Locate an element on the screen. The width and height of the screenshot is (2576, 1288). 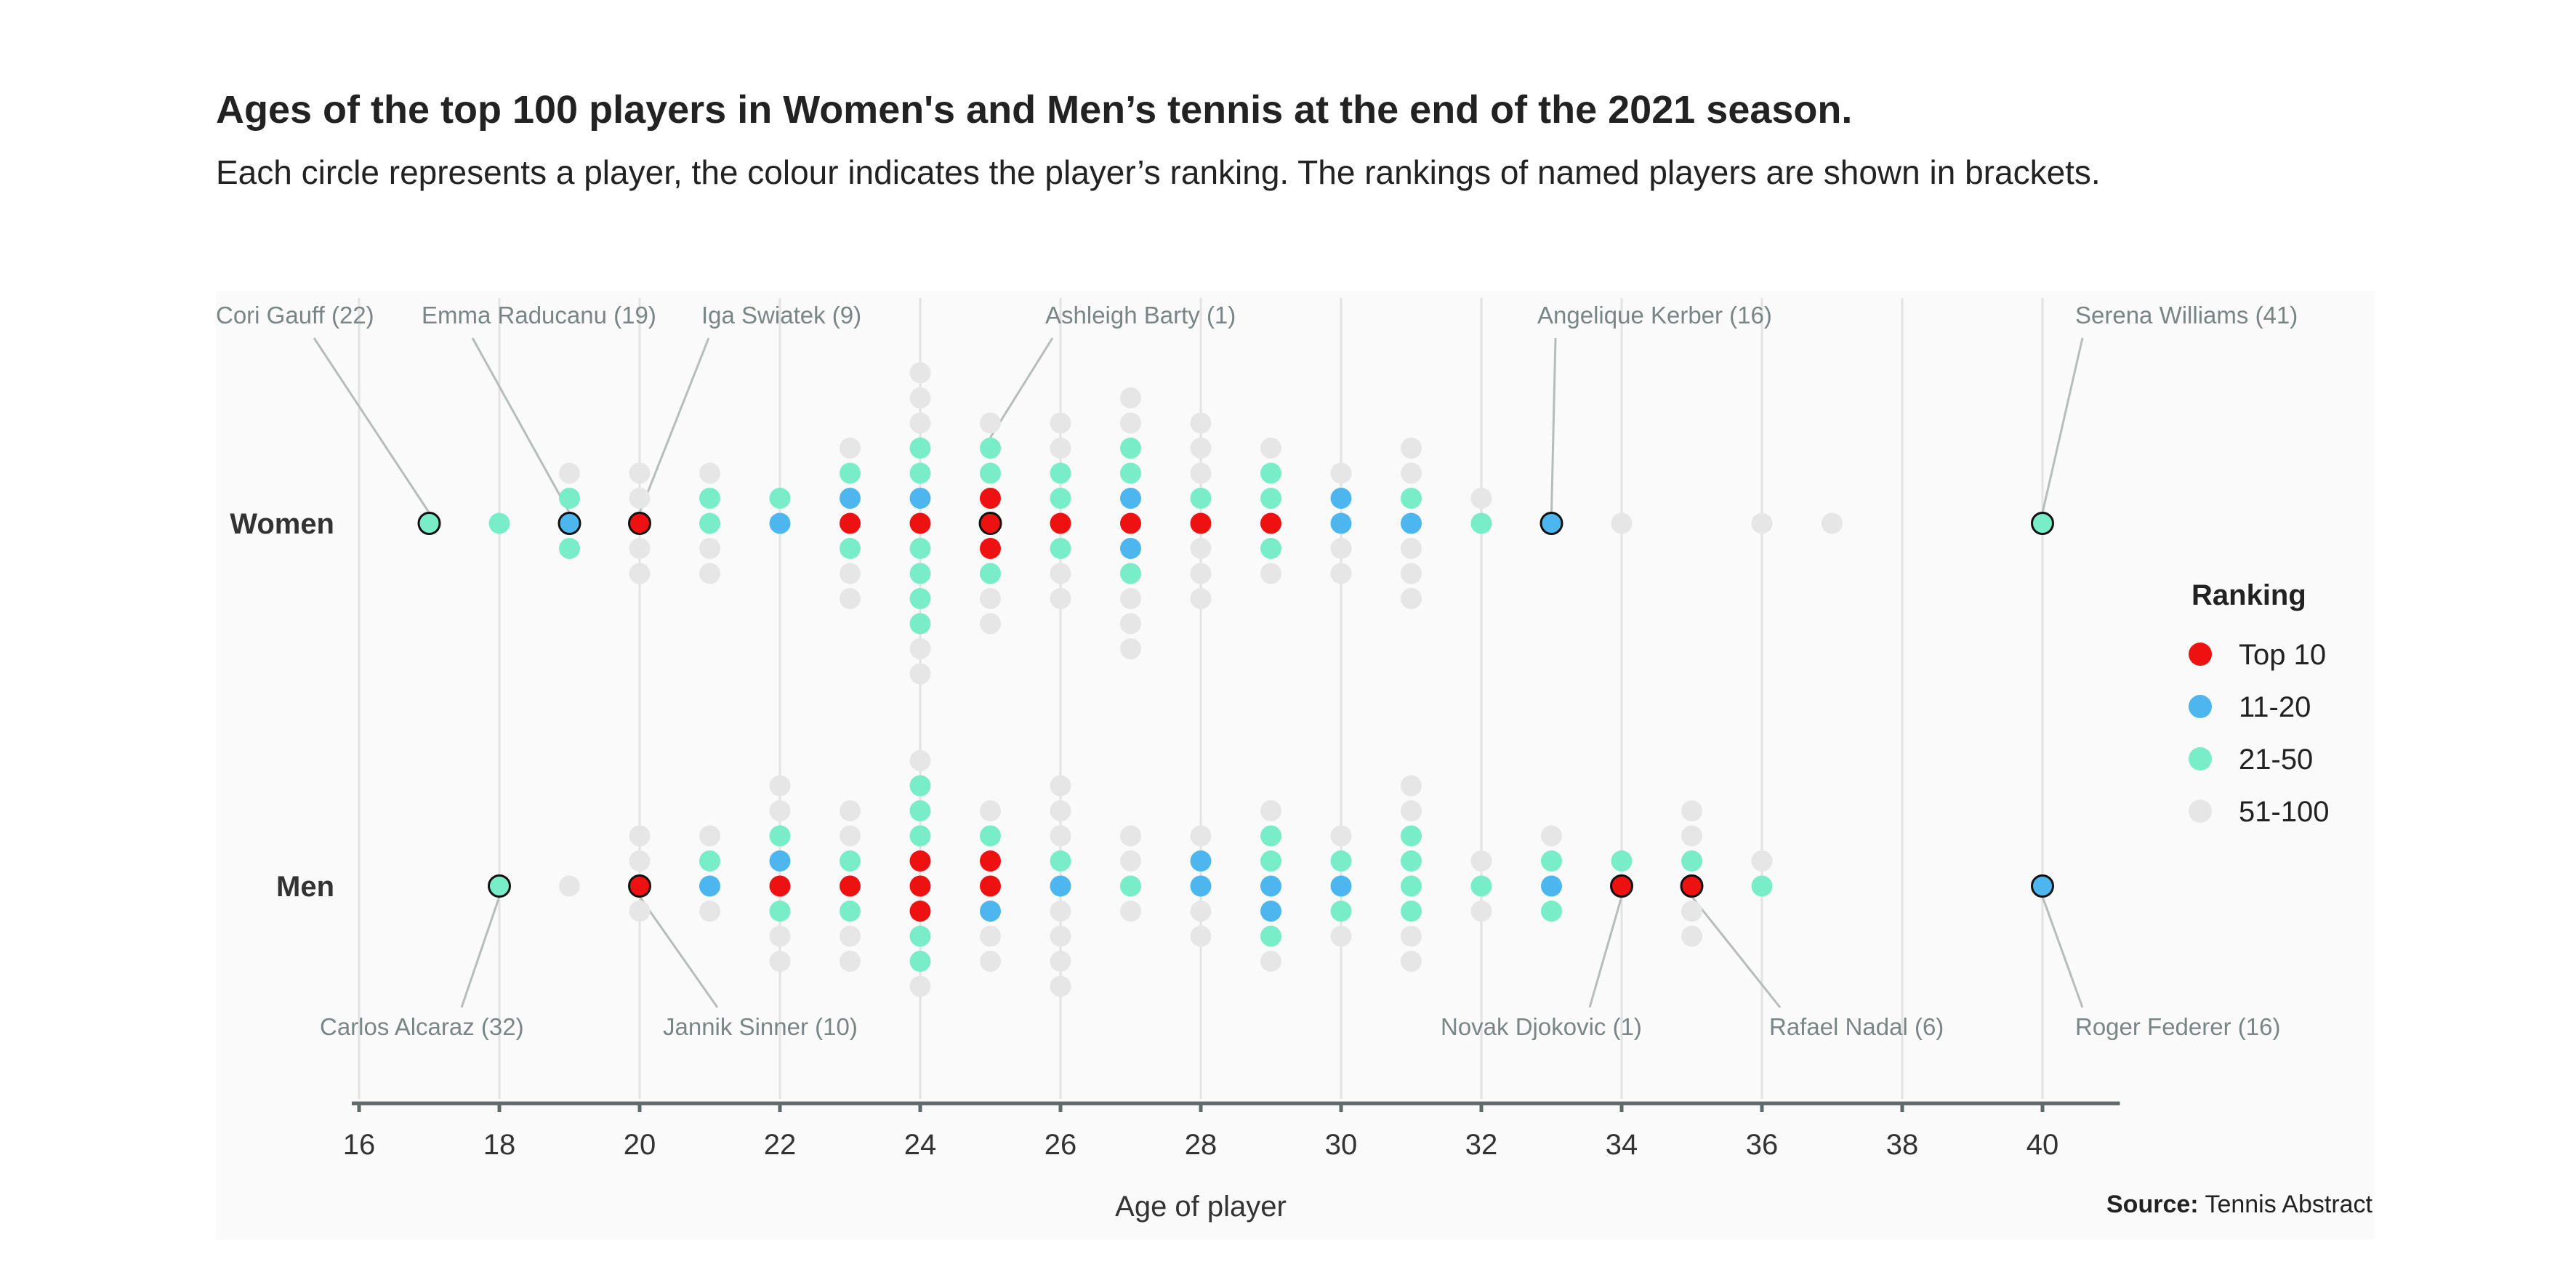
legend-title: Ranking is located at coordinates (2248, 595).